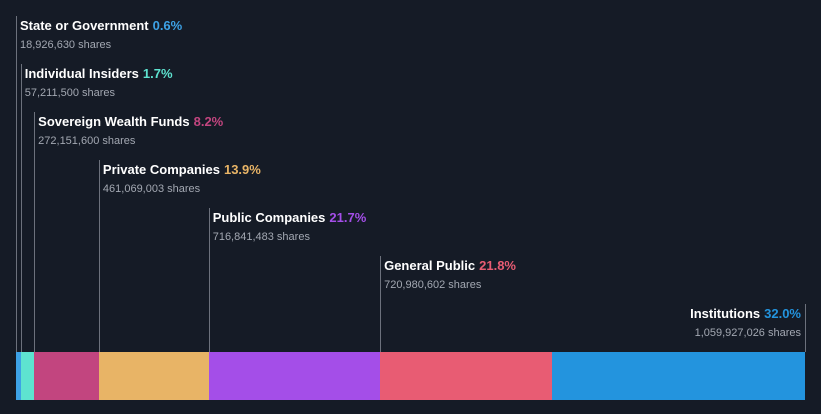 This screenshot has height=414, width=821. I want to click on label-individual-insiders: Individual Insiders 1.7% 57,211,500 shares, so click(99, 82).